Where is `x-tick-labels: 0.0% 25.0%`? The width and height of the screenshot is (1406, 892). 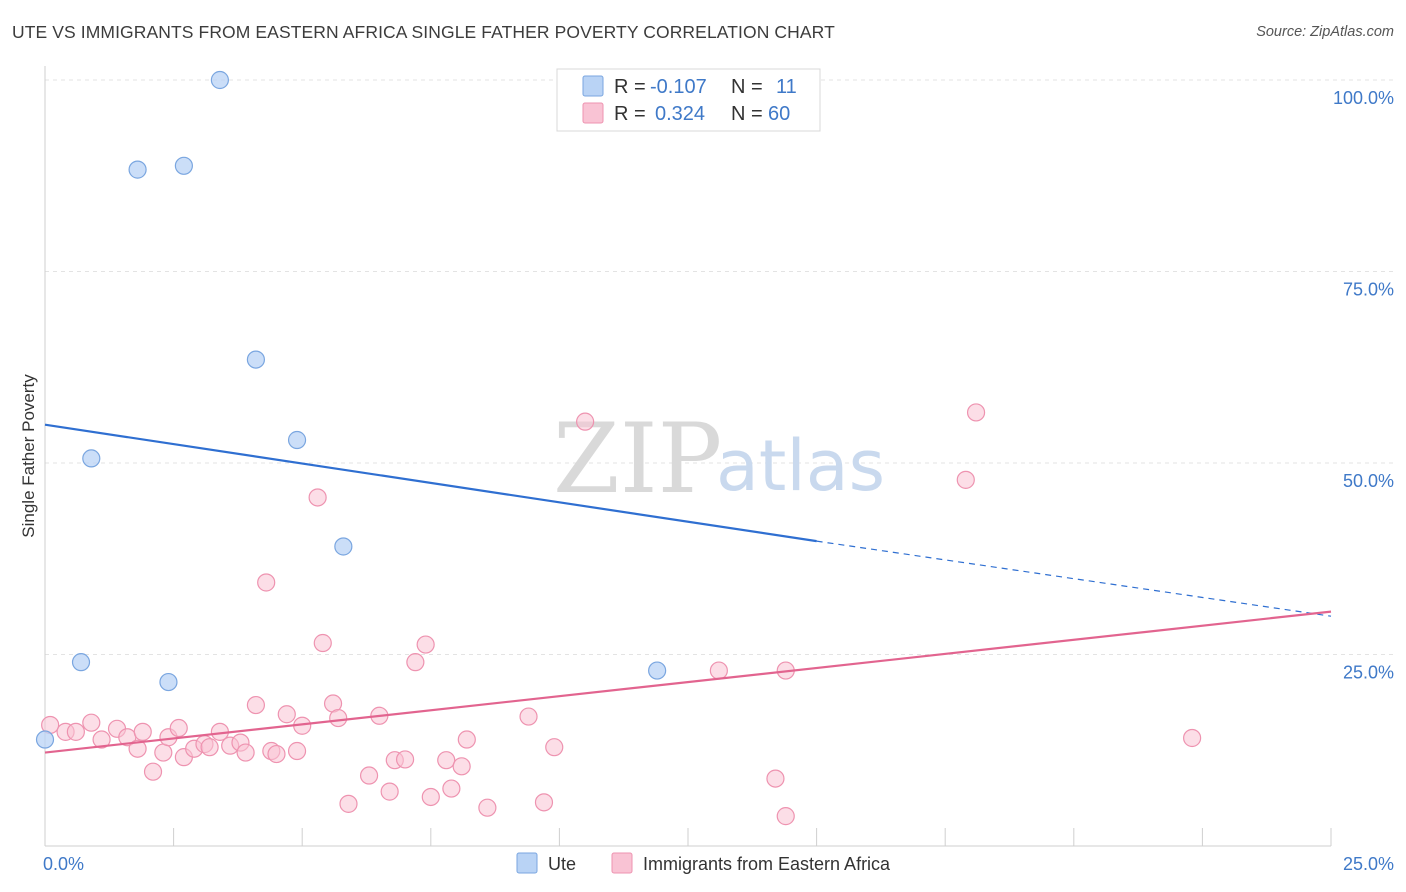
x-tick-labels: 0.0% 25.0% is located at coordinates (718, 864).